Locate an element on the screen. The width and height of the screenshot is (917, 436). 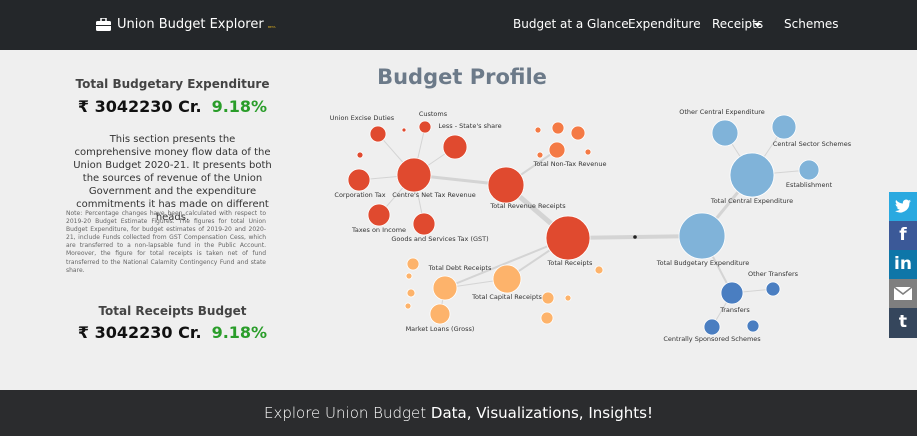
twitter-button is located at coordinates (903, 206).